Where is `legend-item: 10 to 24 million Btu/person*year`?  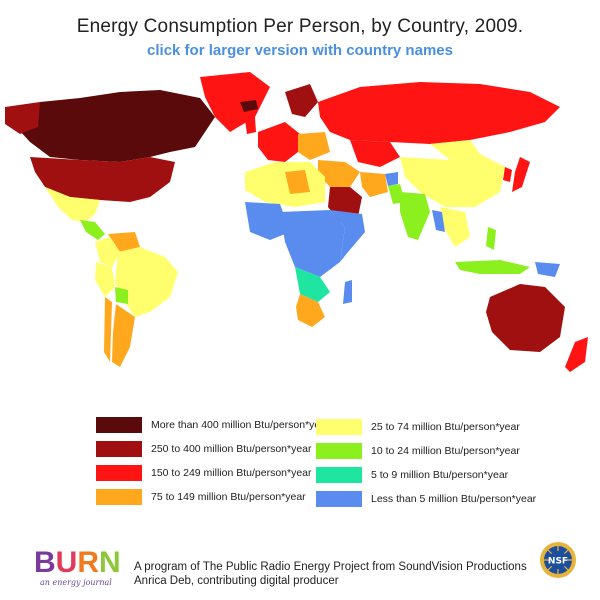 legend-item: 10 to 24 million Btu/person*year is located at coordinates (418, 451).